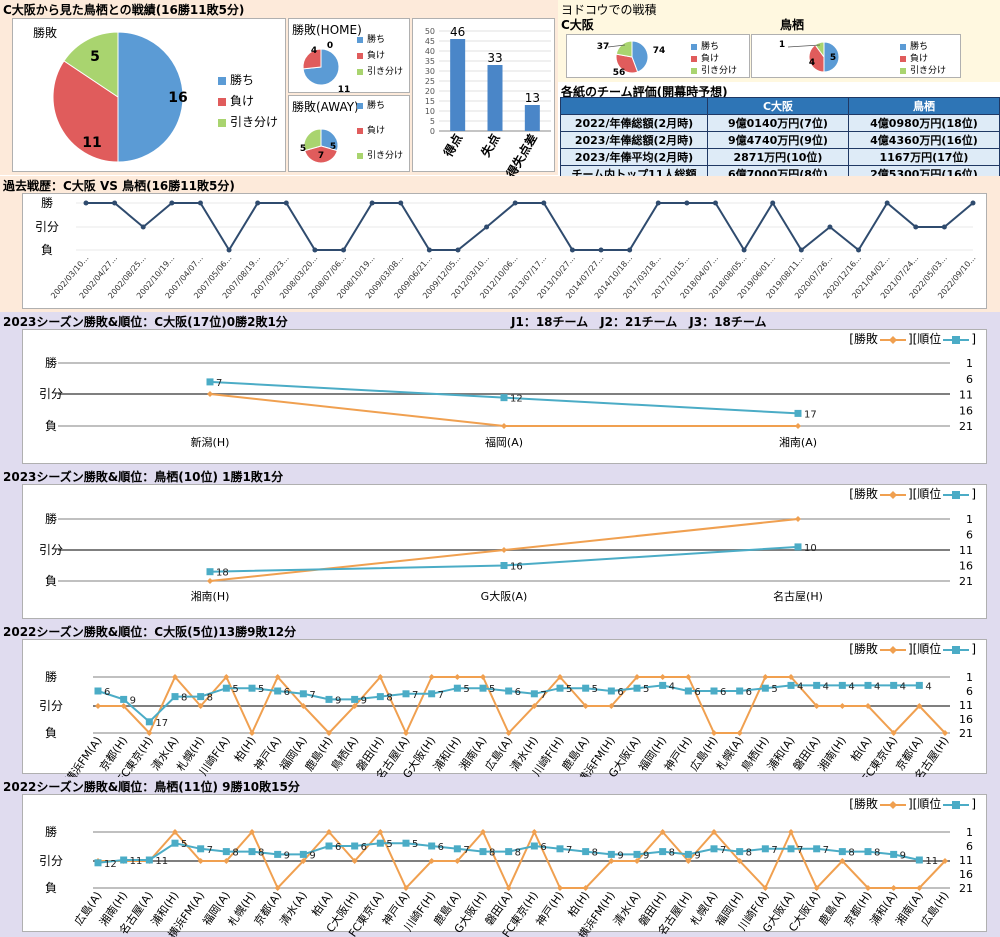 This screenshot has height=937, width=1000. What do you see at coordinates (923, 123) in the screenshot?
I see `table-cell: 4億0980万円(18位)` at bounding box center [923, 123].